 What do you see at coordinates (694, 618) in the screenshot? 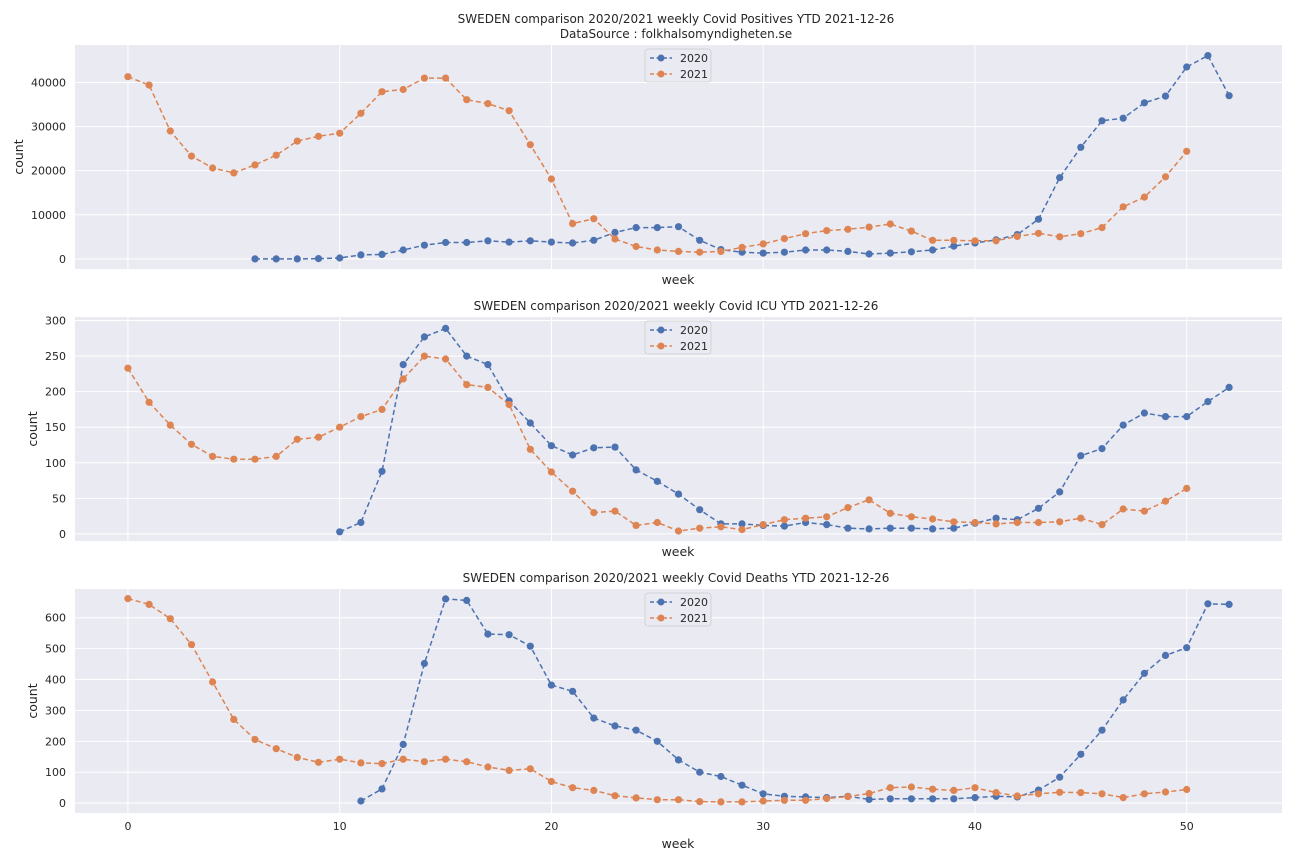
I see `legend-label-2021: 2021` at bounding box center [694, 618].